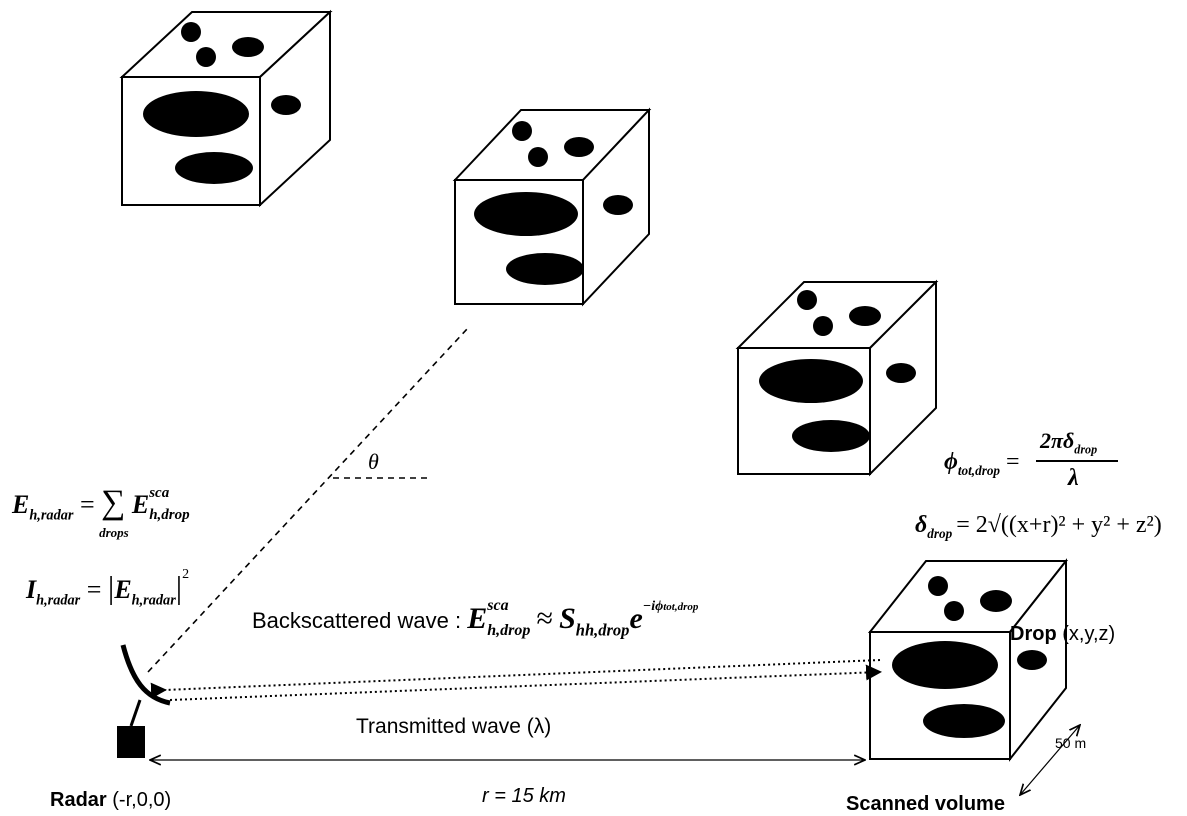 Image resolution: width=1187 pixels, height=816 pixels. I want to click on phi-fraction-bar, so click(1077, 461).